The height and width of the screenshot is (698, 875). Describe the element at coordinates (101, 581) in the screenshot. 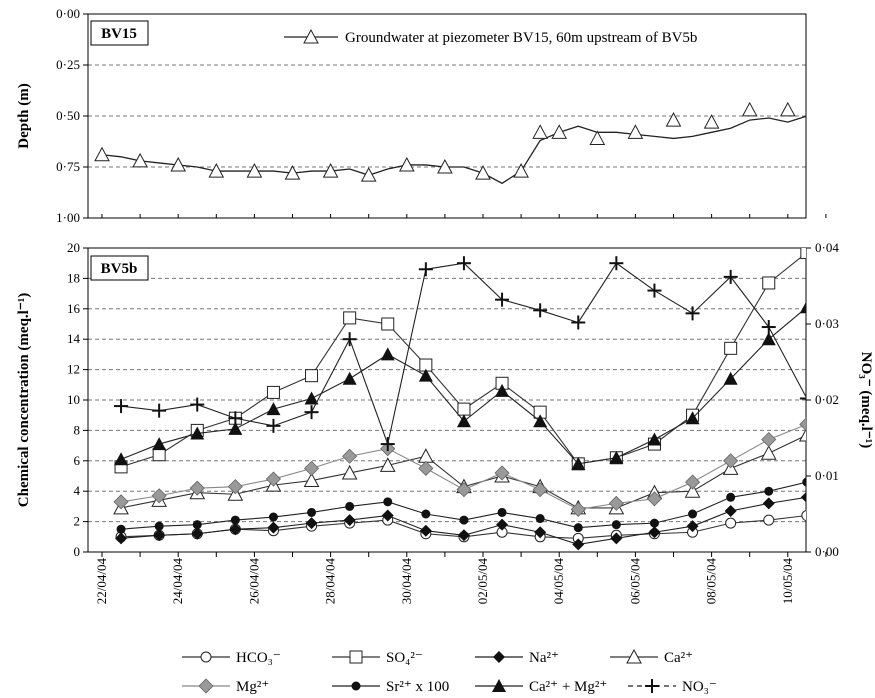

I see `x-tick-label: 22/04/04` at that location.